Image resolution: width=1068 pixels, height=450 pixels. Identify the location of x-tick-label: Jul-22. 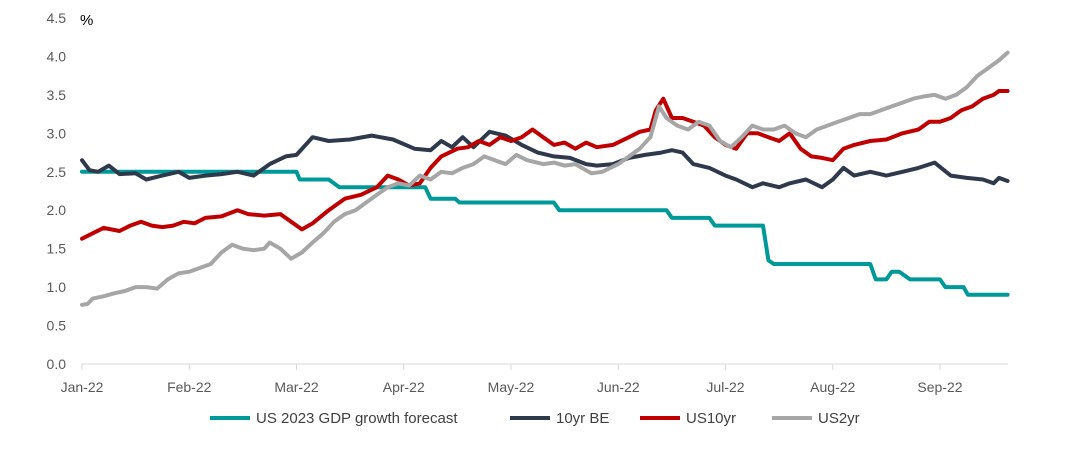
(725, 387).